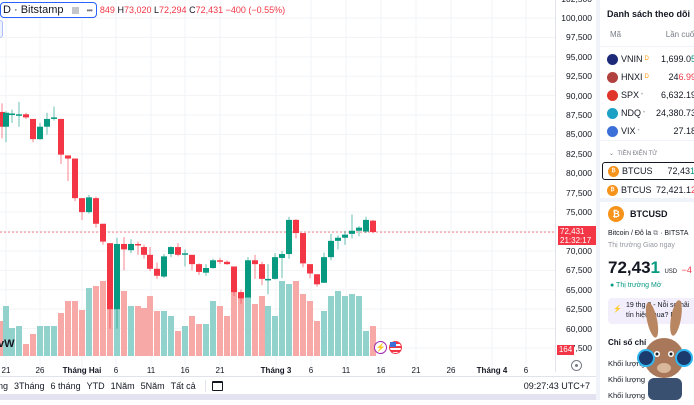 Image resolution: width=694 pixels, height=405 pixels. I want to click on time-label: Tháng 4, so click(492, 370).